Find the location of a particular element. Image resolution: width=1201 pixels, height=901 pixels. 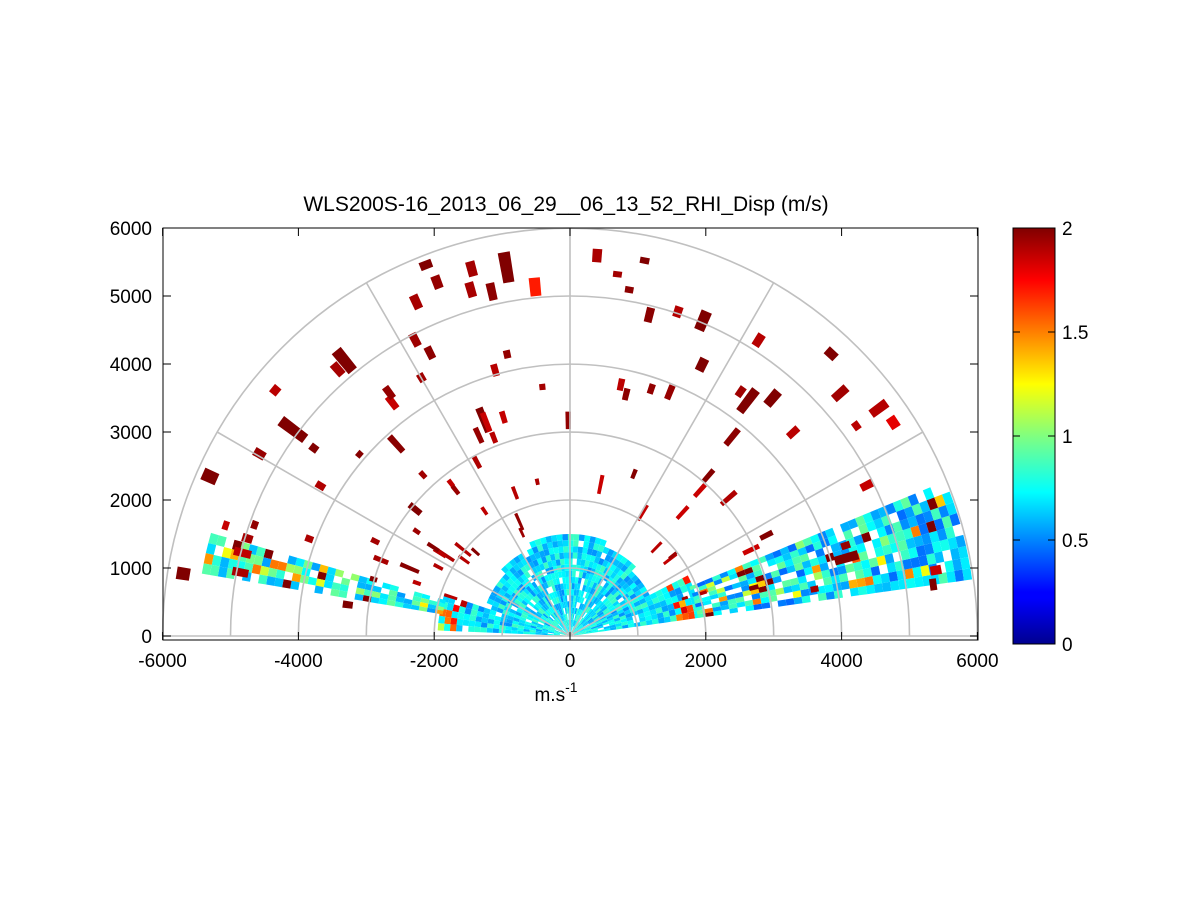

colorbar-tick-label: 0.5 is located at coordinates (1075, 541).